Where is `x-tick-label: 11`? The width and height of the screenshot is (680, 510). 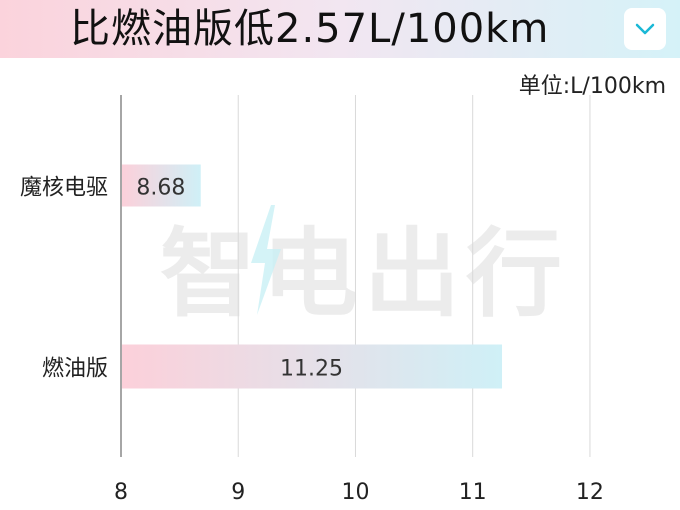
x-tick-label: 11 is located at coordinates (473, 492).